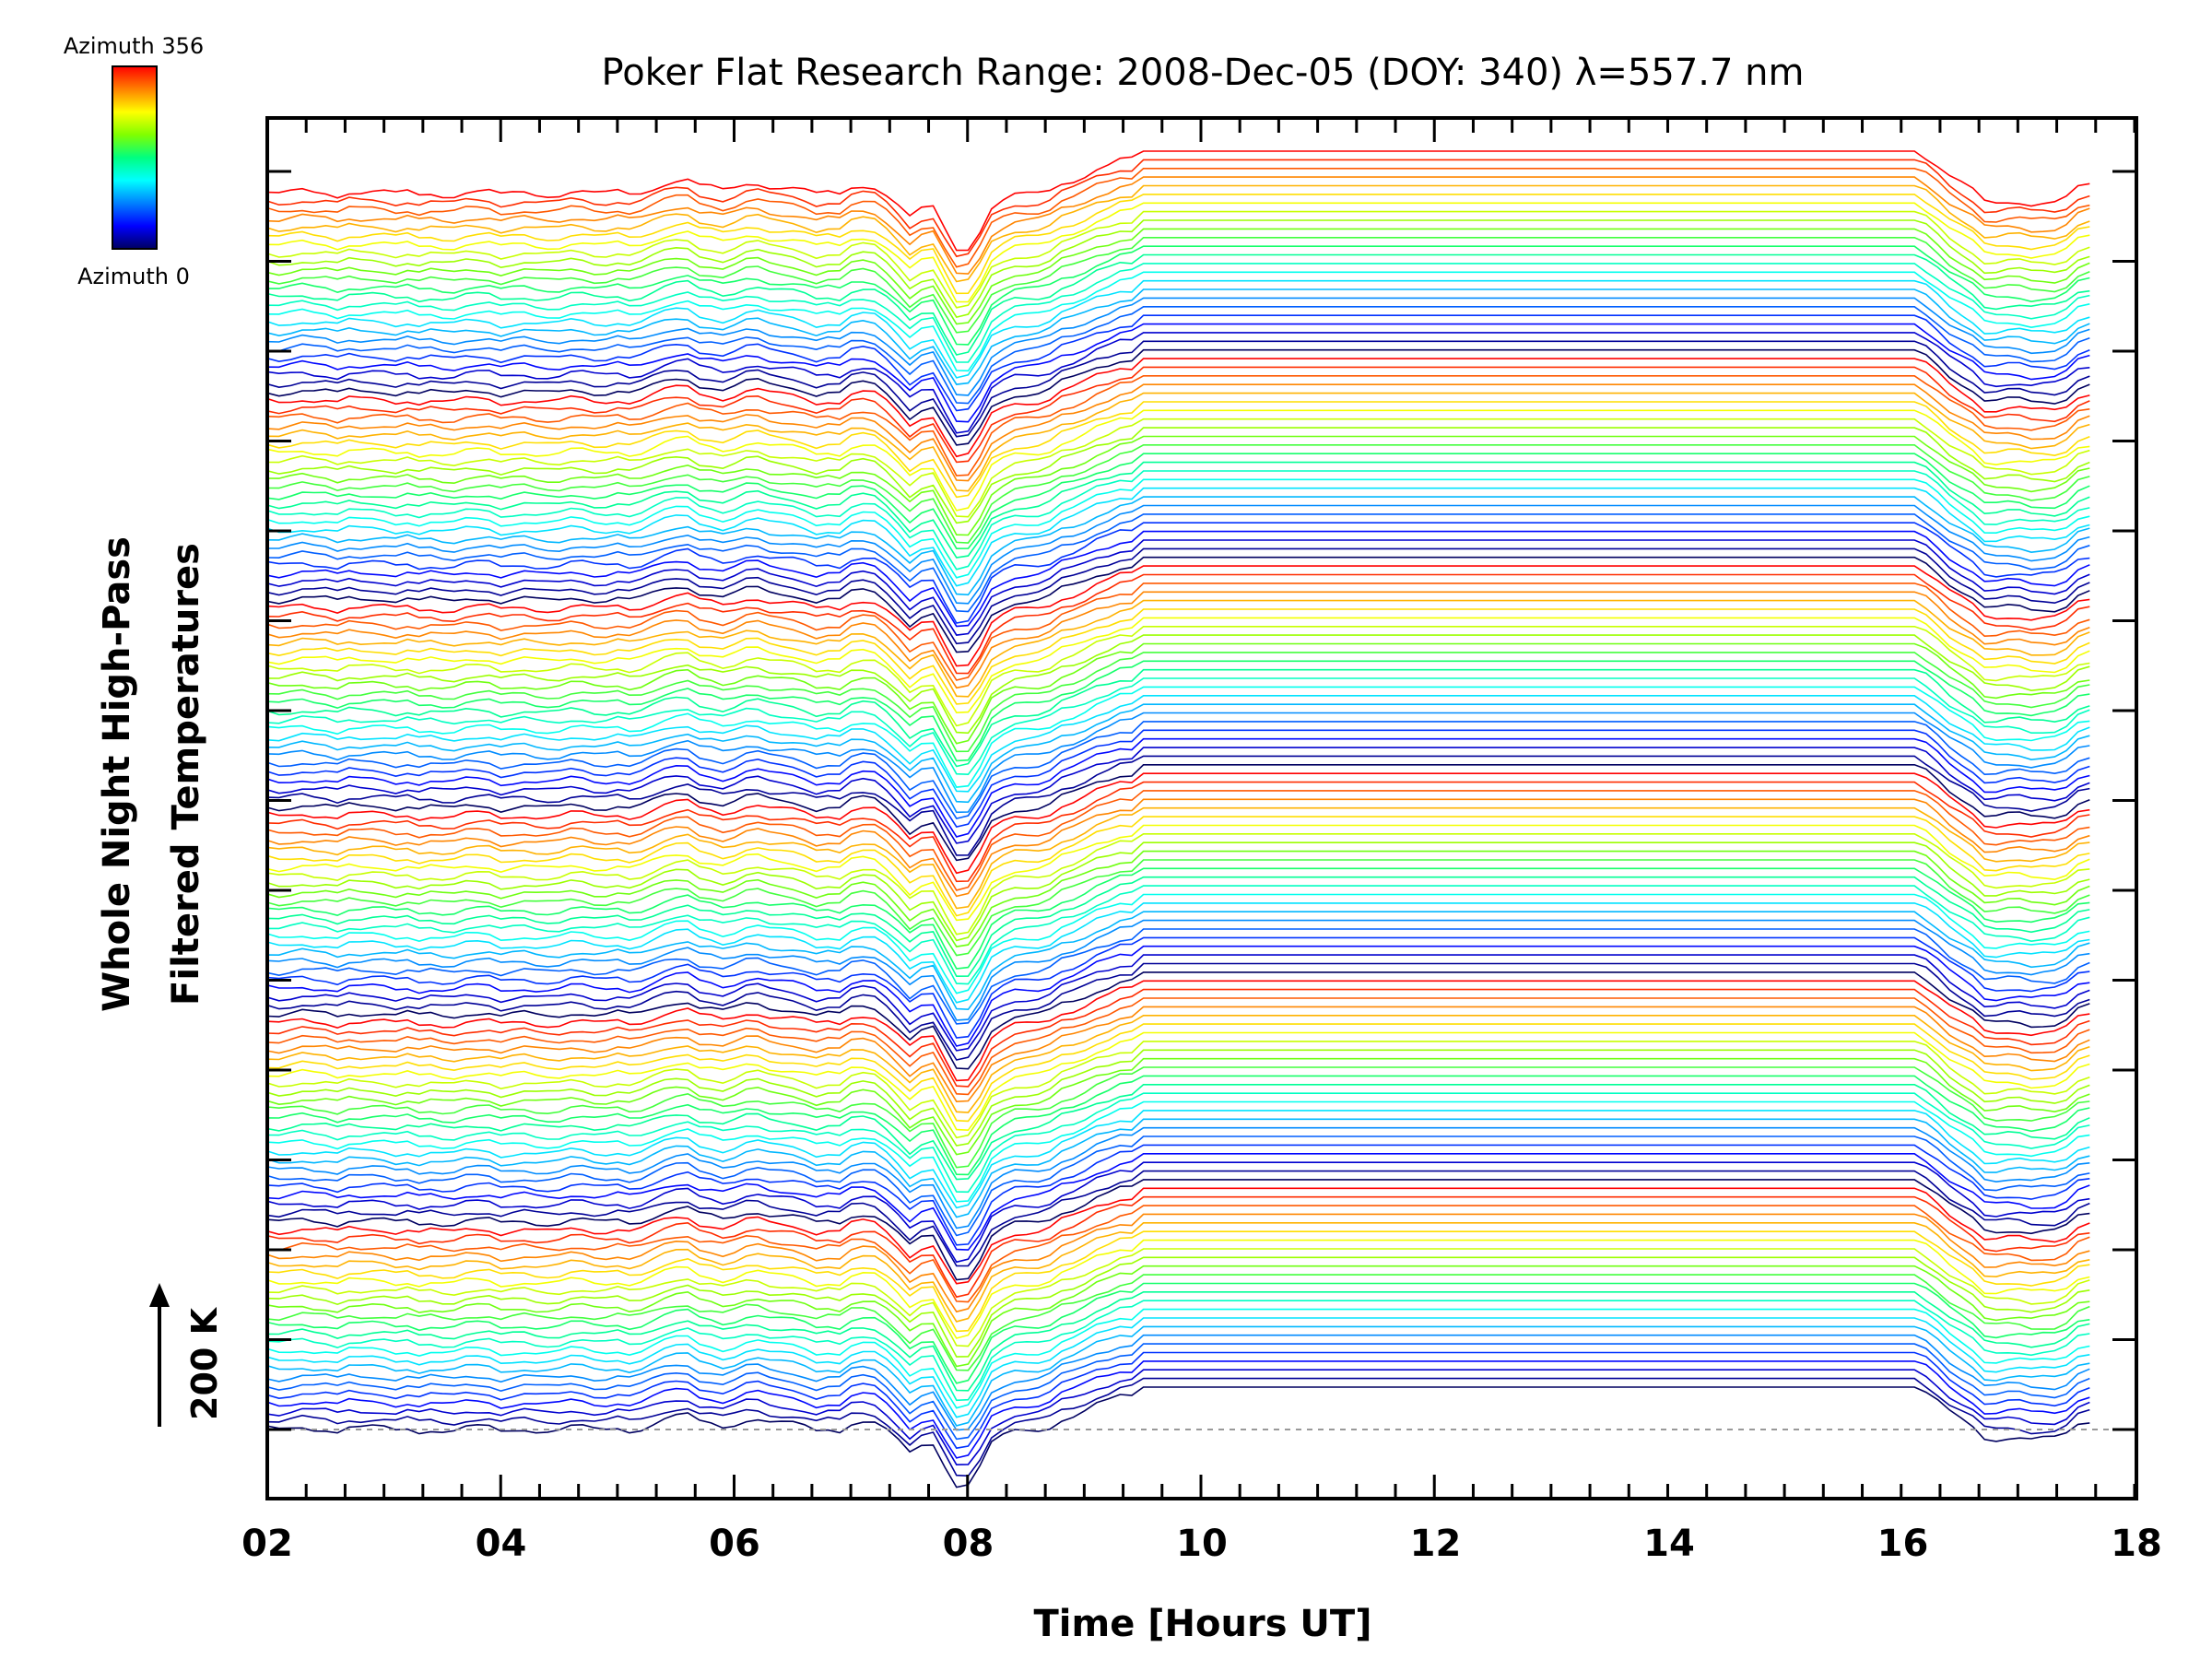 The height and width of the screenshot is (1659, 2212). What do you see at coordinates (117, 774) in the screenshot?
I see `y-axis-label-line1: Whole Night High-Pass` at bounding box center [117, 774].